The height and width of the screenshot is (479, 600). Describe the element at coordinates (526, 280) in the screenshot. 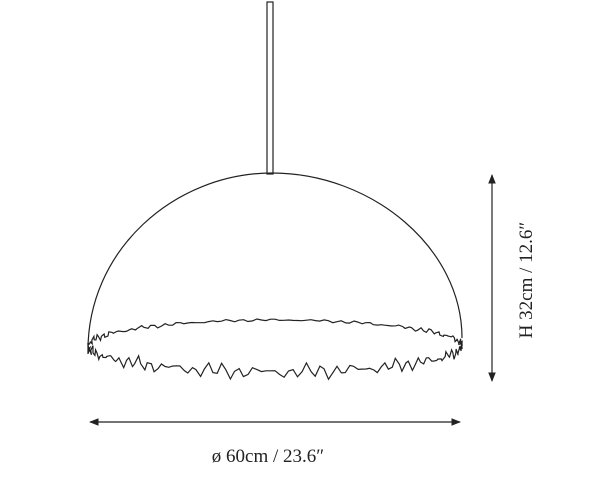

I see `height-label: H 32cm / 12.6″` at that location.